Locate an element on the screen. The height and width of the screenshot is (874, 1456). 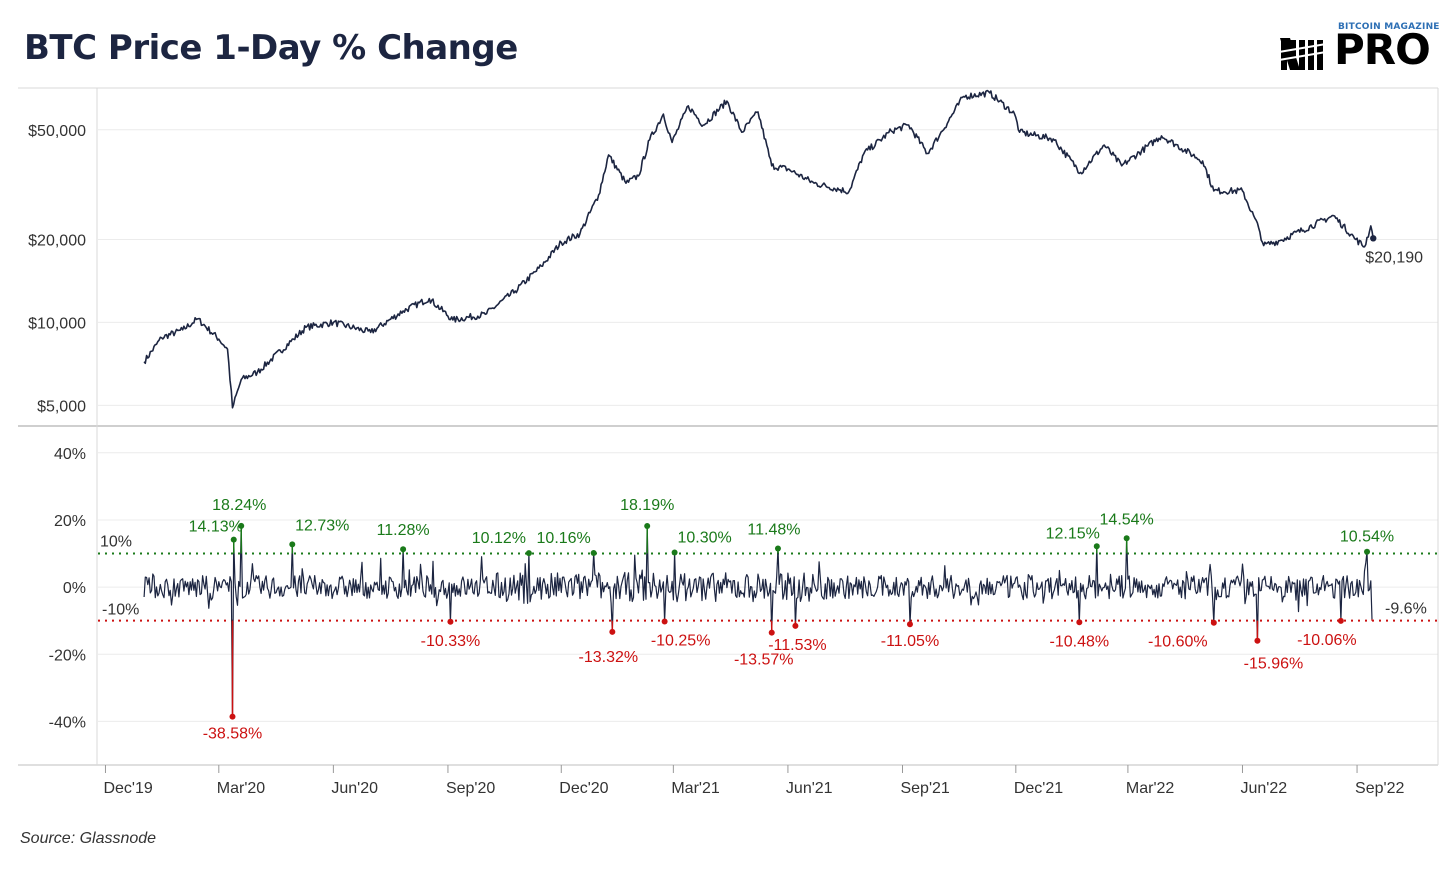
x-tick-label: Dec'21 is located at coordinates (1038, 788).